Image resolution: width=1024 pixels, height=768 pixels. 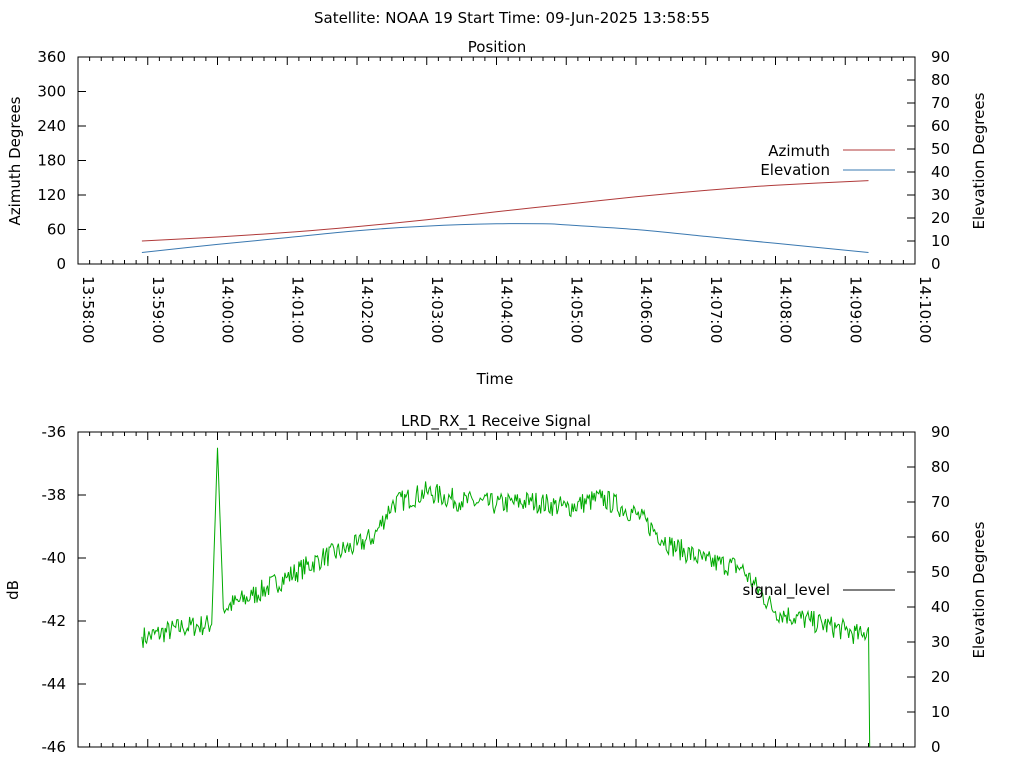 I want to click on y-tick-label: 240, so click(x=51, y=126).